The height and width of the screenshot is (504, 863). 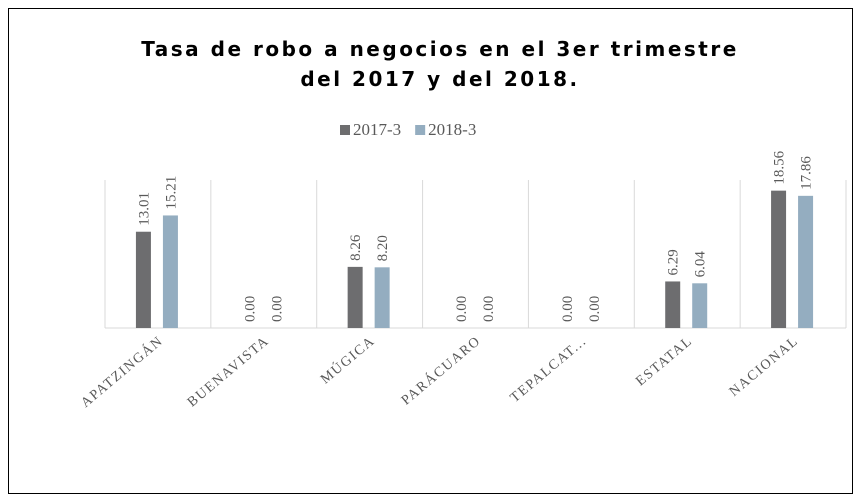 What do you see at coordinates (377, 129) in the screenshot?
I see `legend-label: 2017-3` at bounding box center [377, 129].